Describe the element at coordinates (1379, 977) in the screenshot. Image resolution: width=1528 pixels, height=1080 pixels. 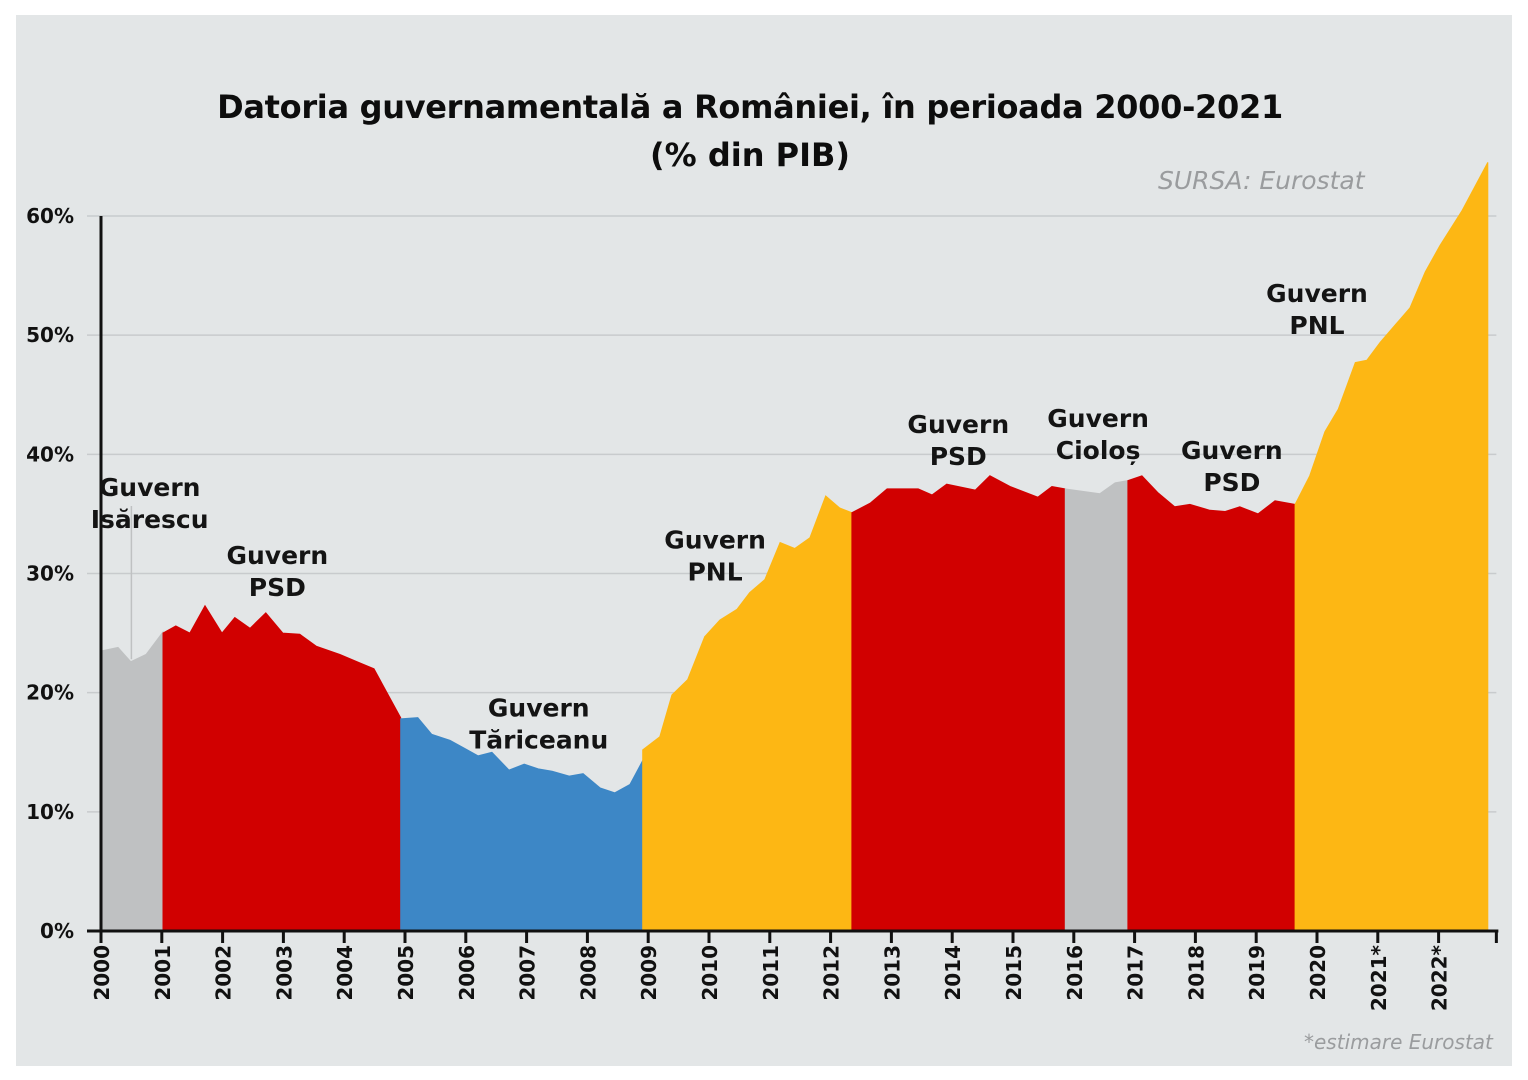
I see `x-tick-label: 2021*` at that location.